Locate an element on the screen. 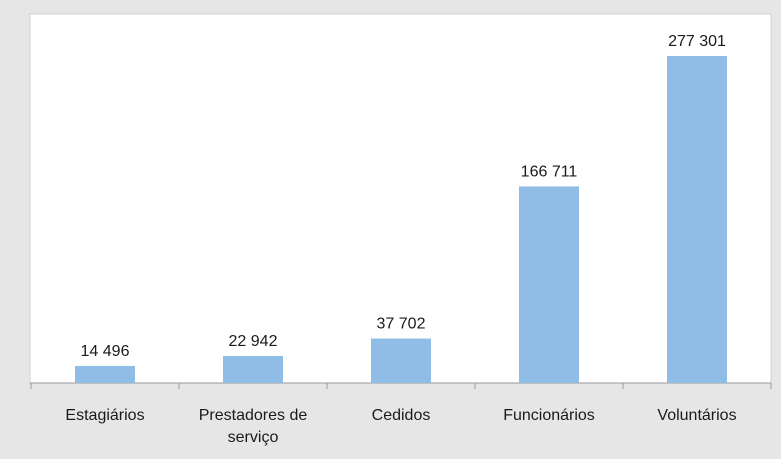 The width and height of the screenshot is (781, 459). x-tick-label: Estagiários is located at coordinates (105, 415).